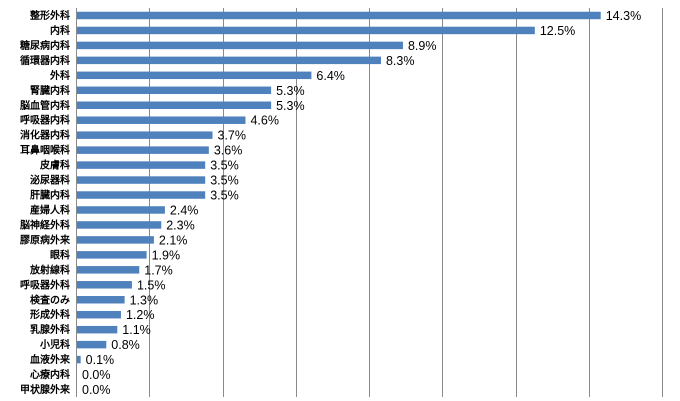  I want to click on category-label: 産婦人科, so click(50, 209).